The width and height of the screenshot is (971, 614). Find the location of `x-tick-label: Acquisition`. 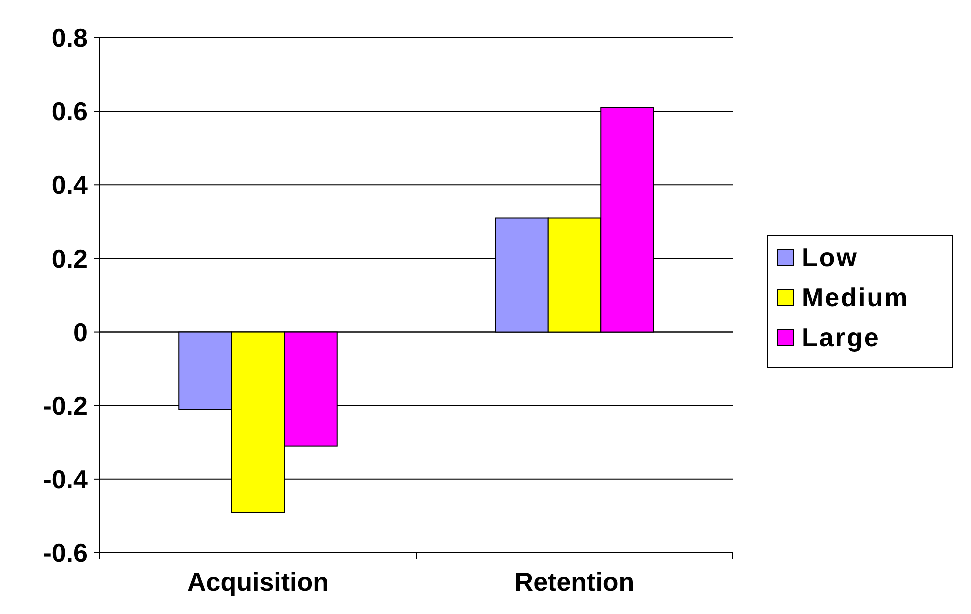

x-tick-label: Acquisition is located at coordinates (258, 582).